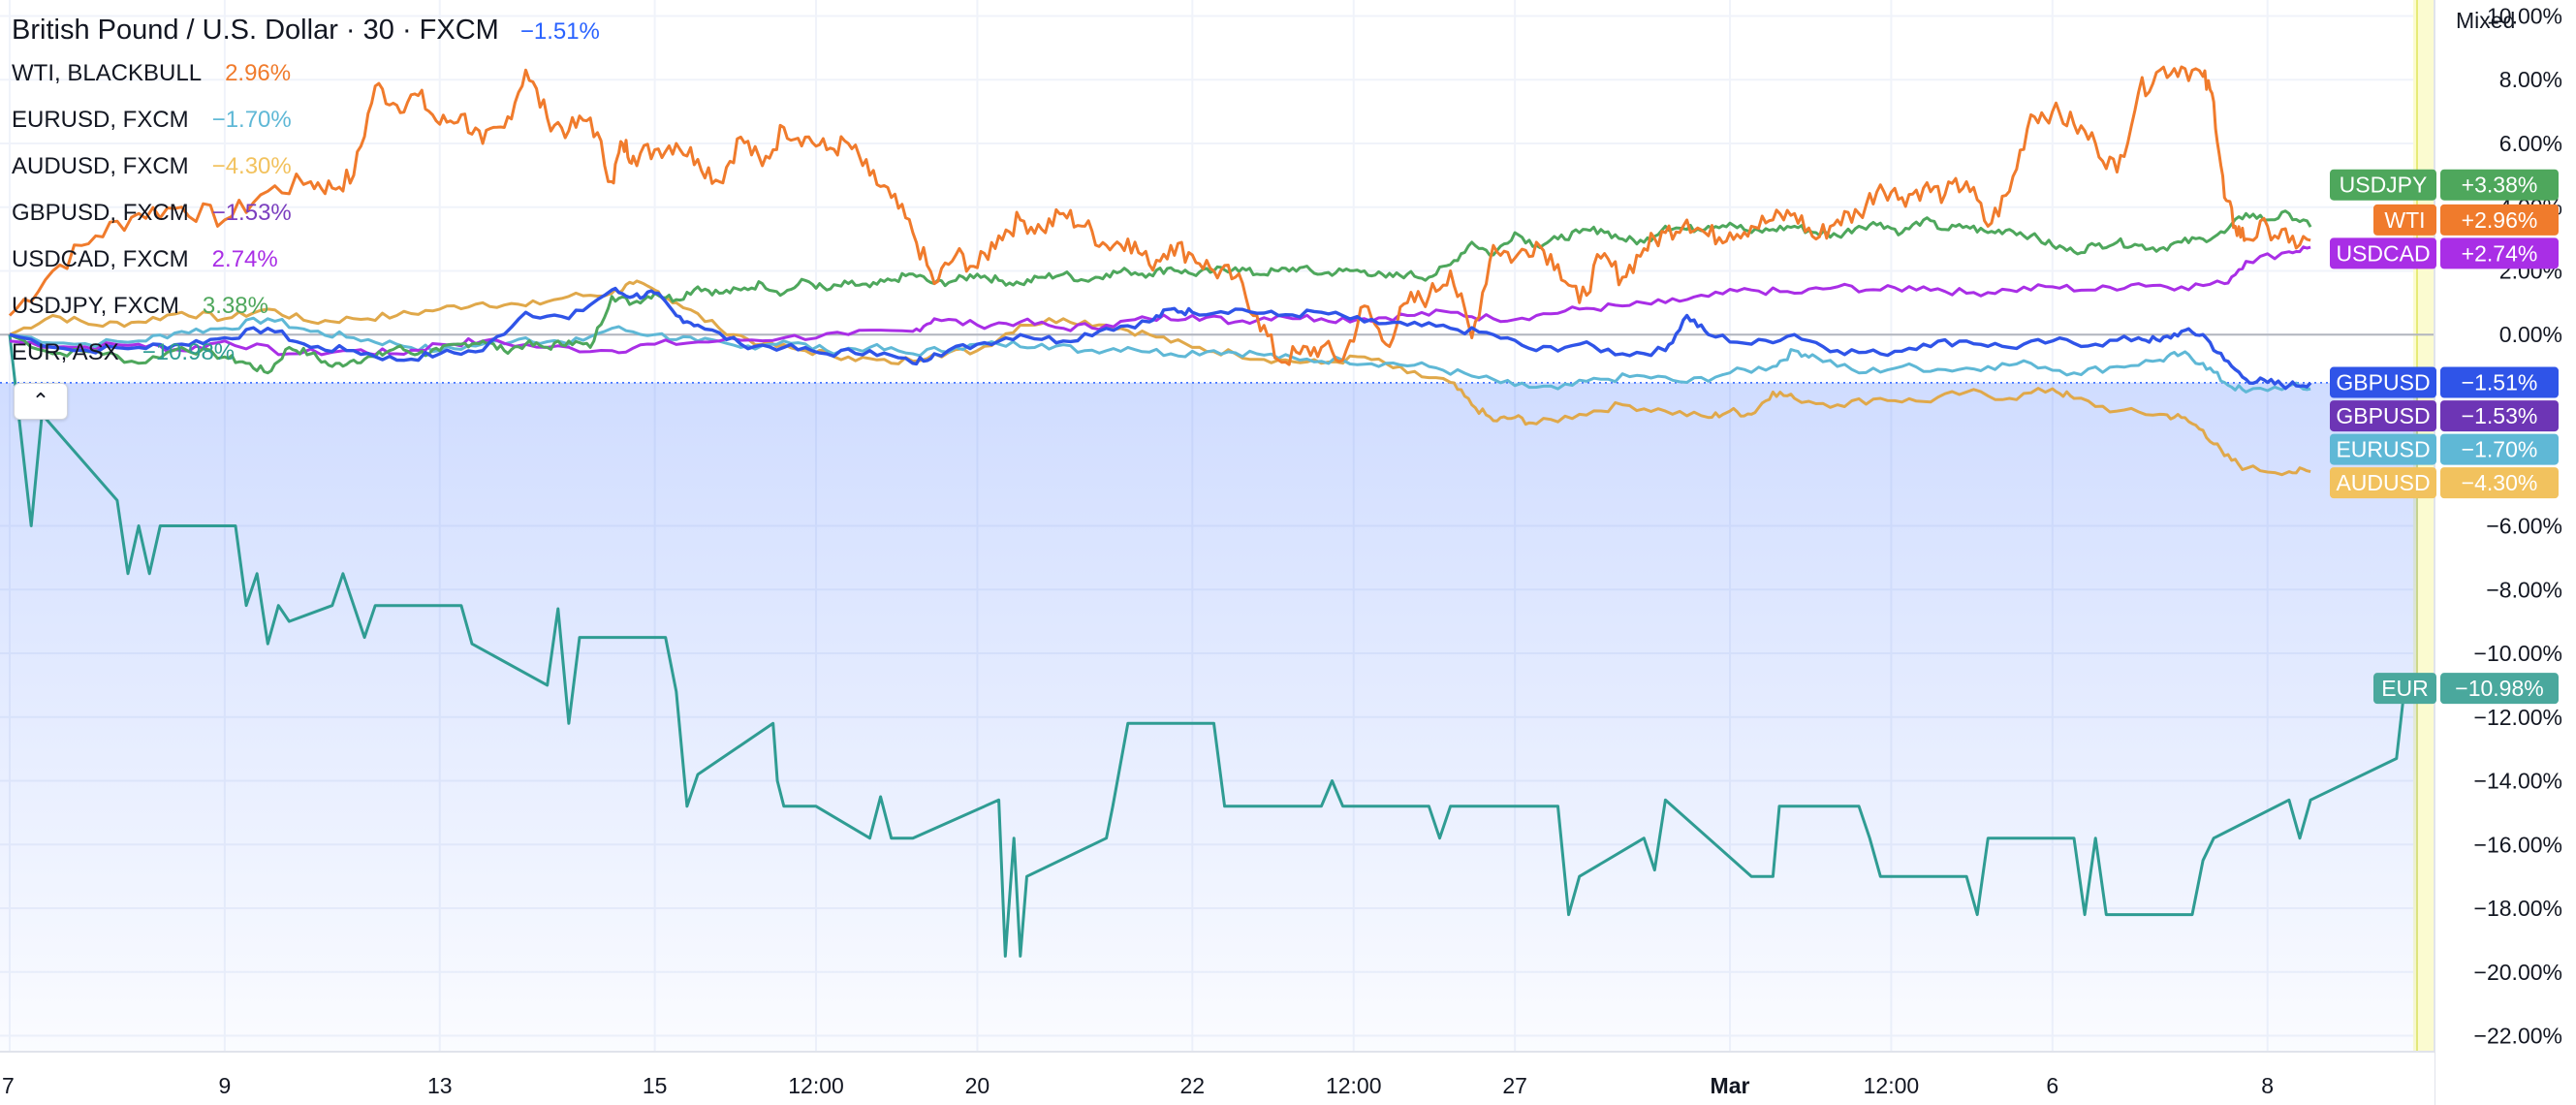  I want to click on time-axis-bg, so click(1217, 1079).